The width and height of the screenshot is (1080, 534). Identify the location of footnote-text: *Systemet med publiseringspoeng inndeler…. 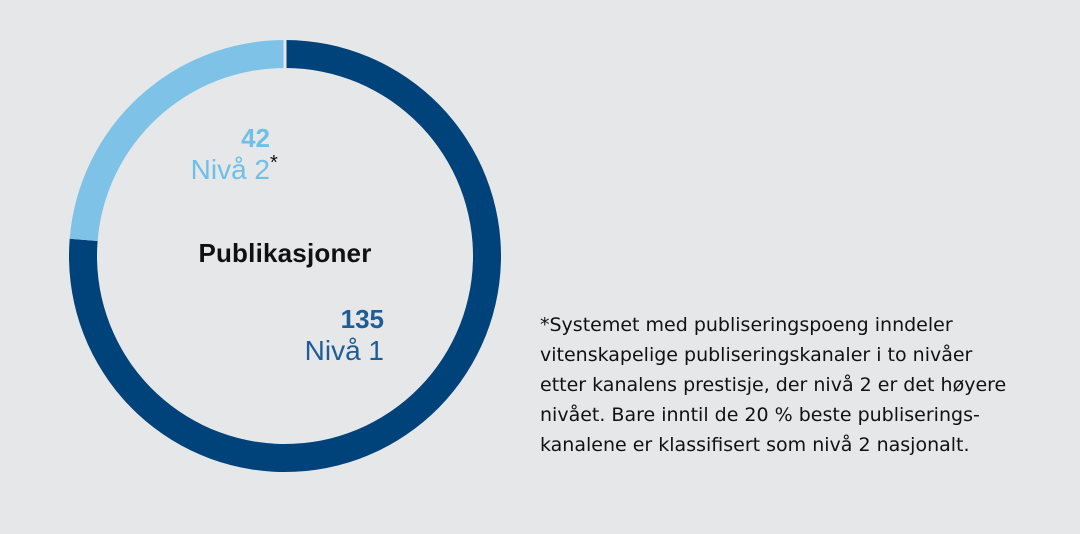
(800, 385).